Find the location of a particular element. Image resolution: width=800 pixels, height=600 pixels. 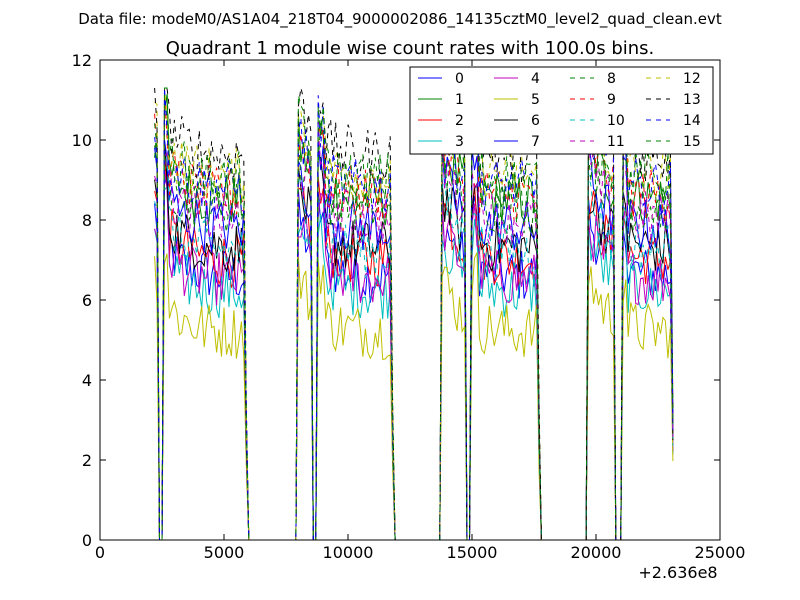

x-tick-label: 0 is located at coordinates (100, 552).